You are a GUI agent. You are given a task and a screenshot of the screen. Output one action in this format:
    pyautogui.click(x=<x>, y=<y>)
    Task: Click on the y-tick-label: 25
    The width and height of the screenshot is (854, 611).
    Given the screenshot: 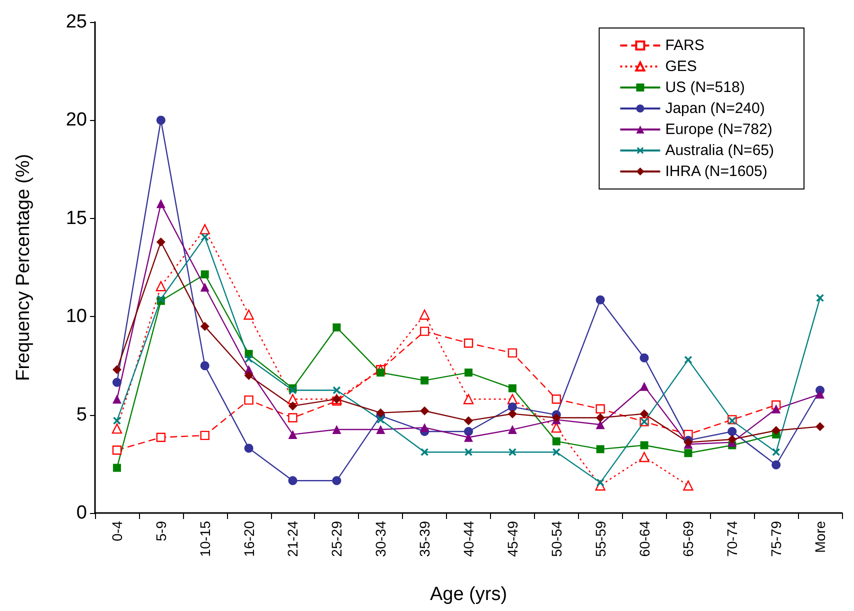 What is the action you would take?
    pyautogui.click(x=76, y=22)
    